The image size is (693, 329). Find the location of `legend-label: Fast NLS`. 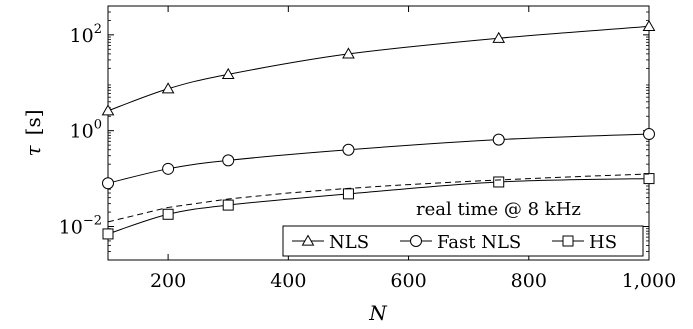

legend-label: Fast NLS is located at coordinates (479, 242).